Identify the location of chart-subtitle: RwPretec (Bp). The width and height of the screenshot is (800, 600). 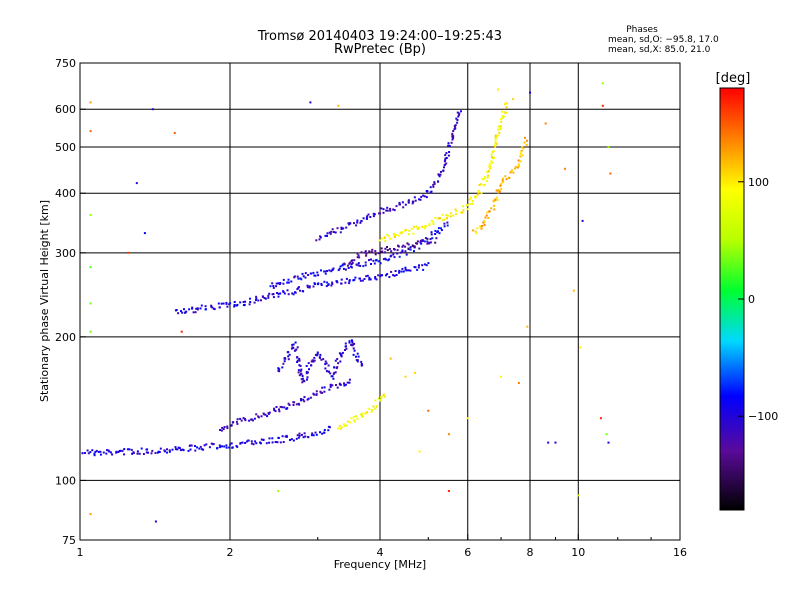
(380, 49).